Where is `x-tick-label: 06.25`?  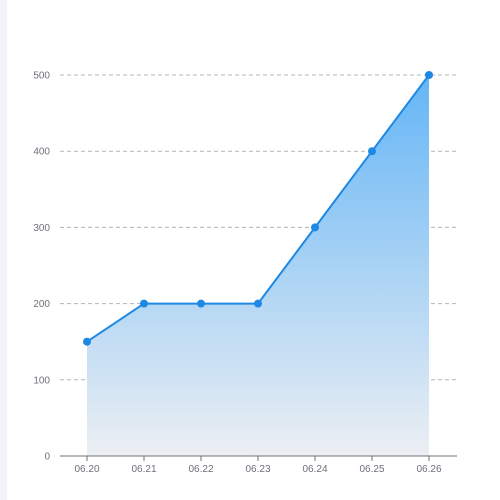 x-tick-label: 06.25 is located at coordinates (371, 469).